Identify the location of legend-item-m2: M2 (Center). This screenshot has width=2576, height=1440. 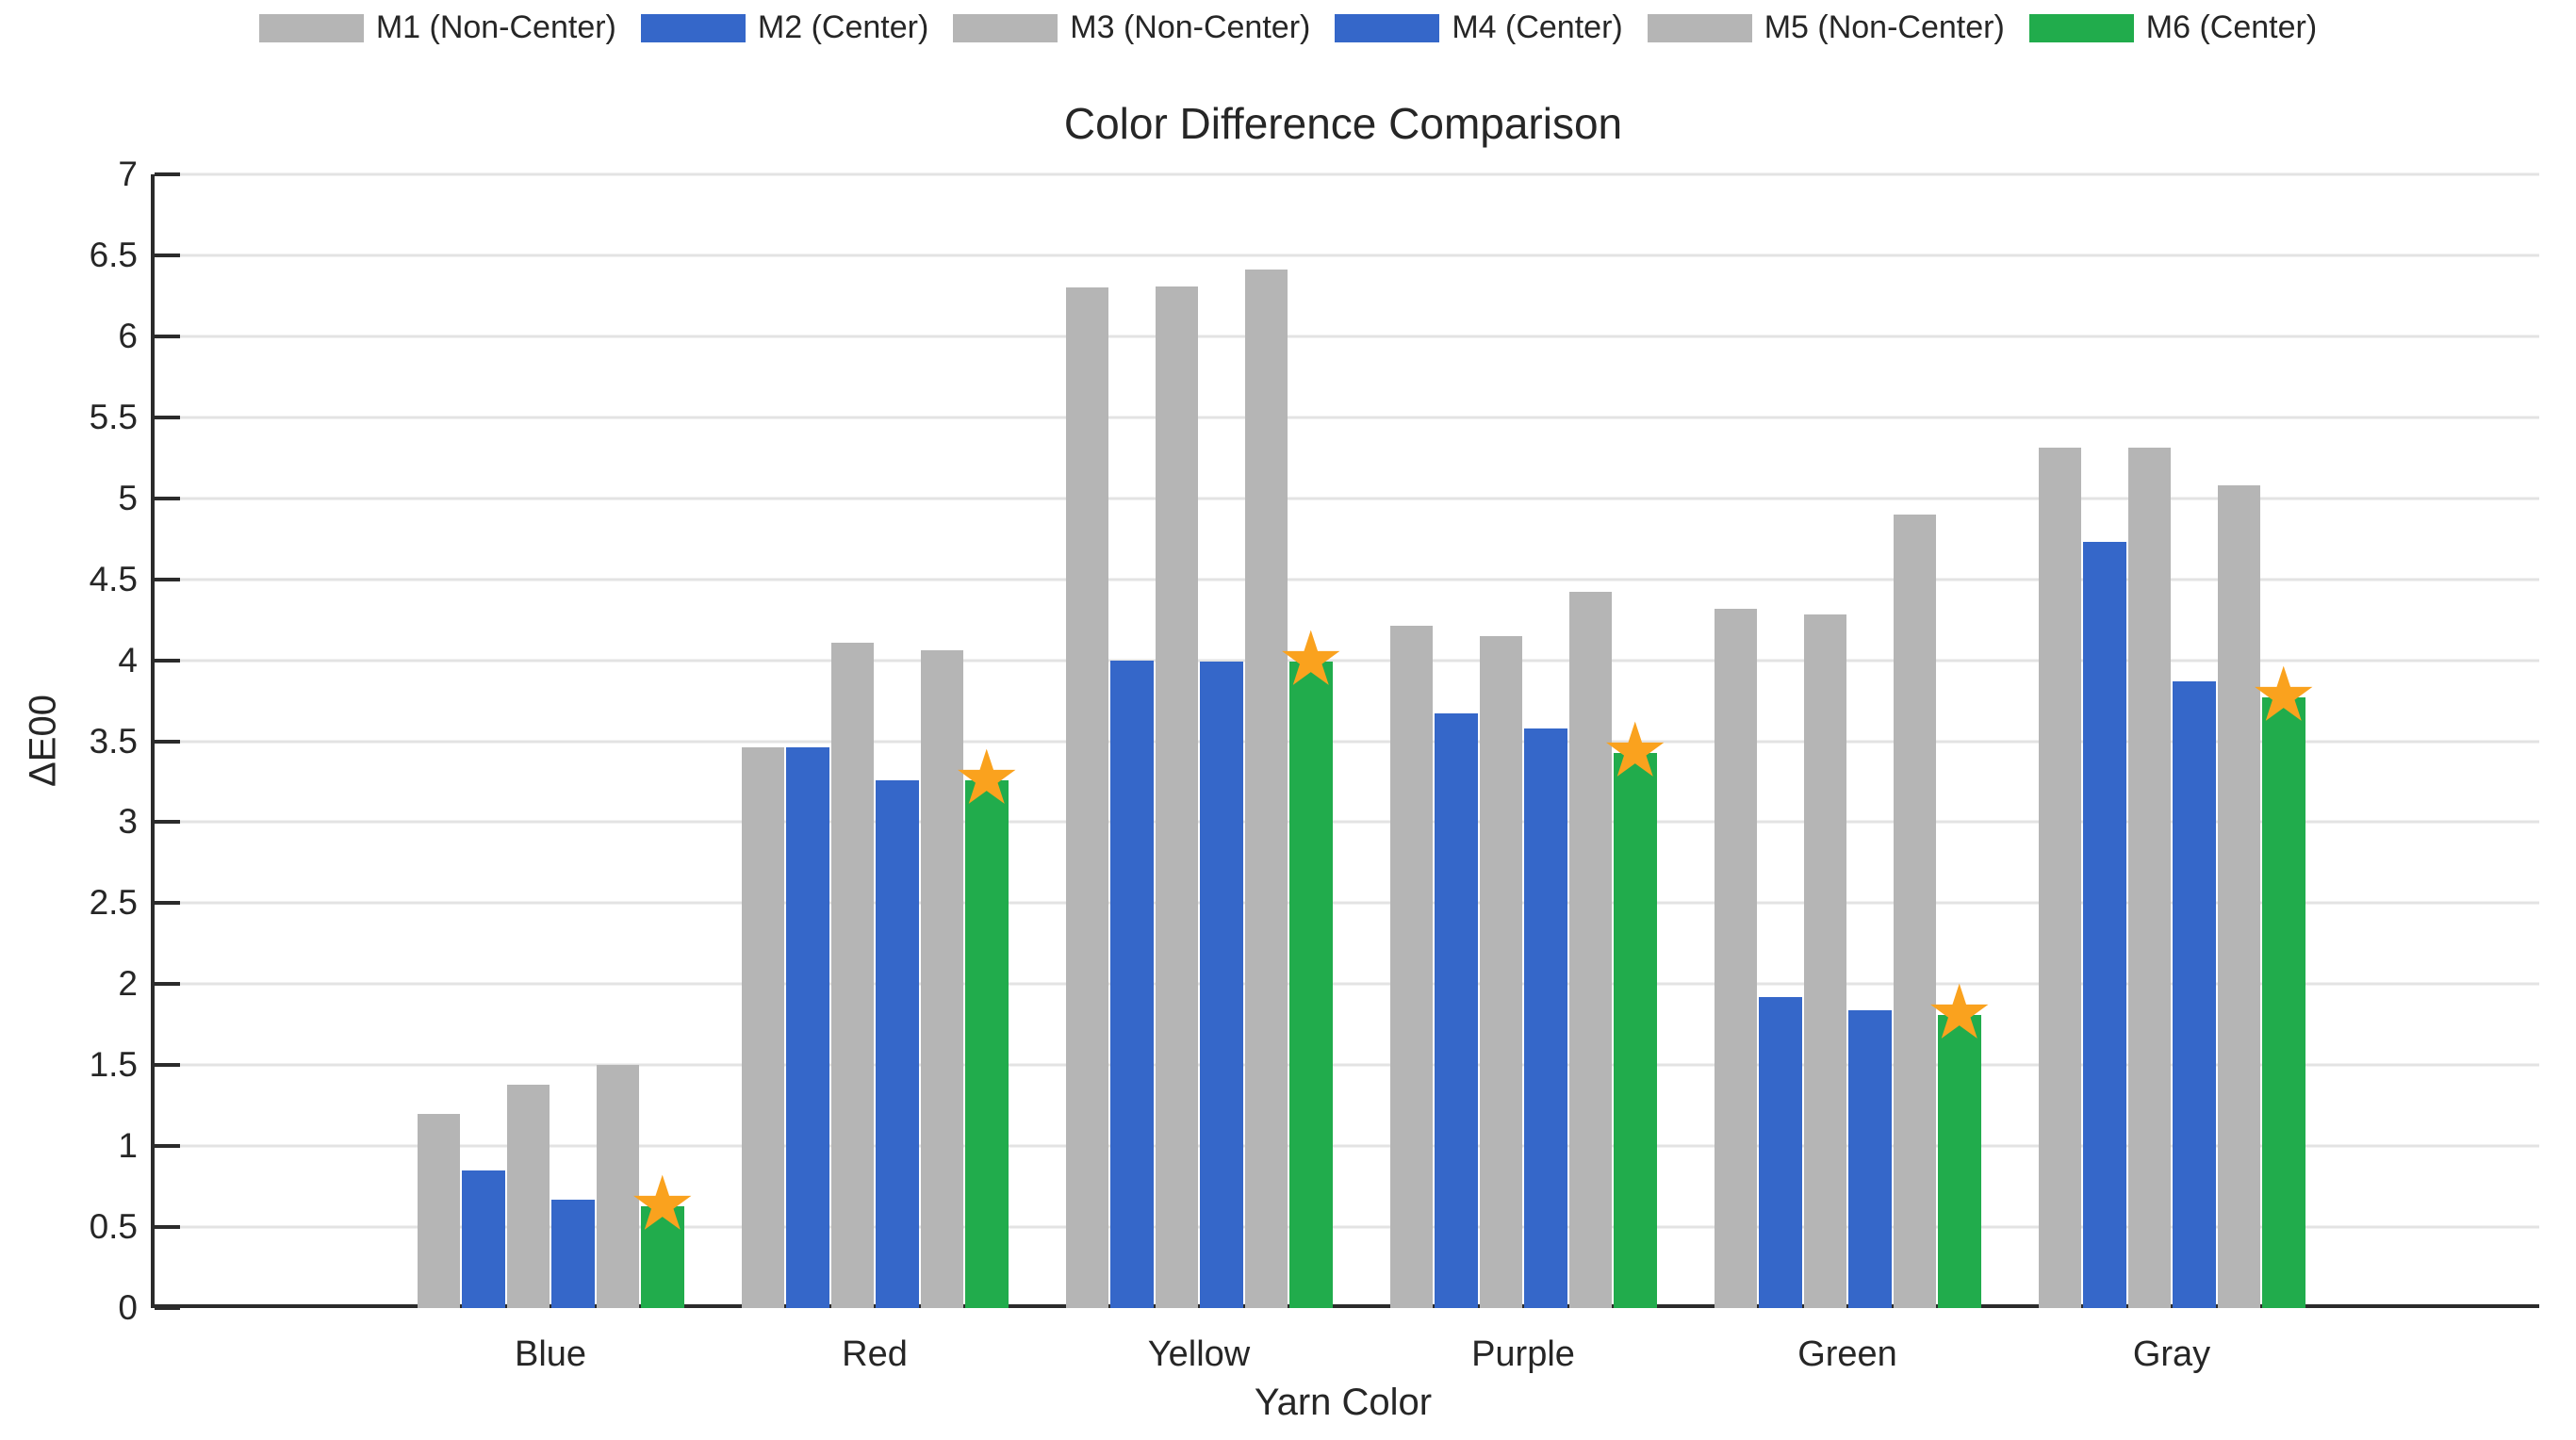
(784, 27).